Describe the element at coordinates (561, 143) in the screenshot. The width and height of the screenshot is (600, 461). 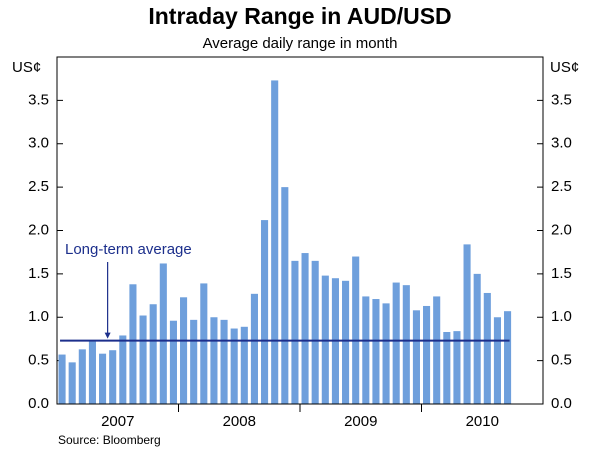
I see `y-tick-label-right: 3.0` at that location.